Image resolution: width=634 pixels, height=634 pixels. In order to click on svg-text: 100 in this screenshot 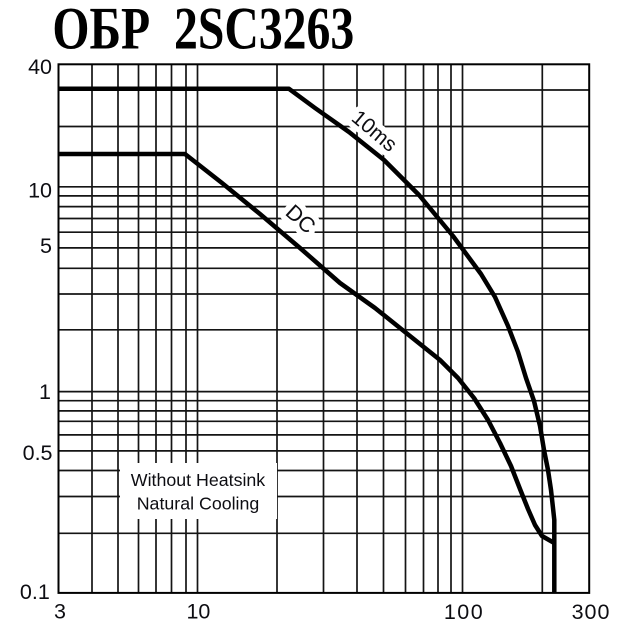, I will do `click(464, 612)`.